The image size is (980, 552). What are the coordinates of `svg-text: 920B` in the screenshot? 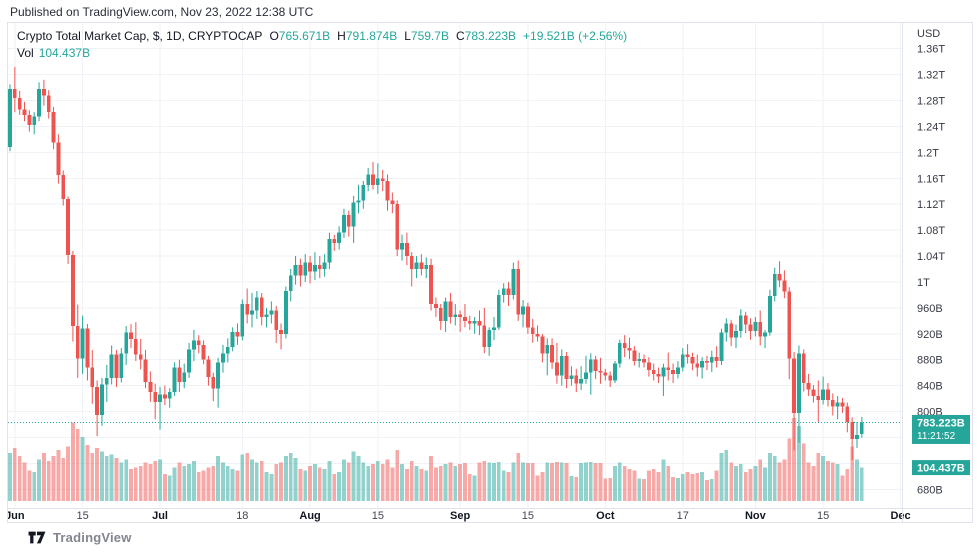 It's located at (930, 335).